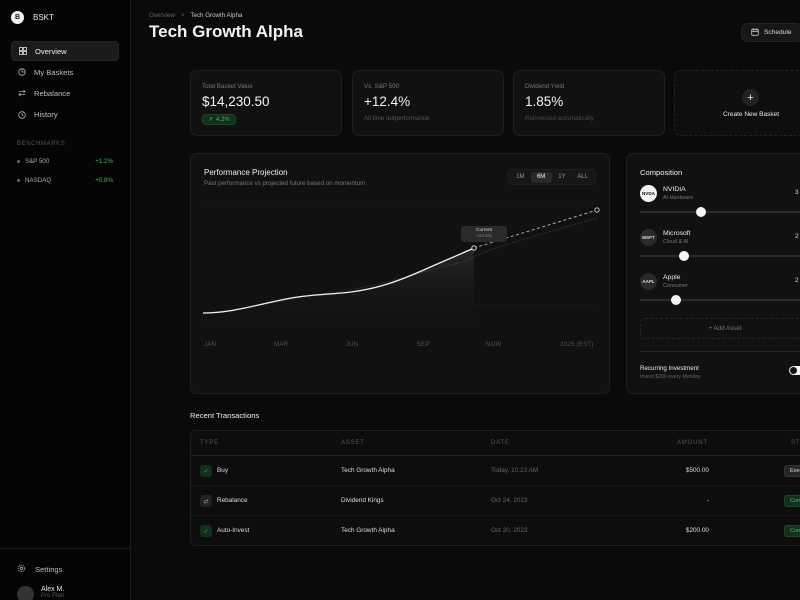  I want to click on asset-category: AI Hardware, so click(678, 198).